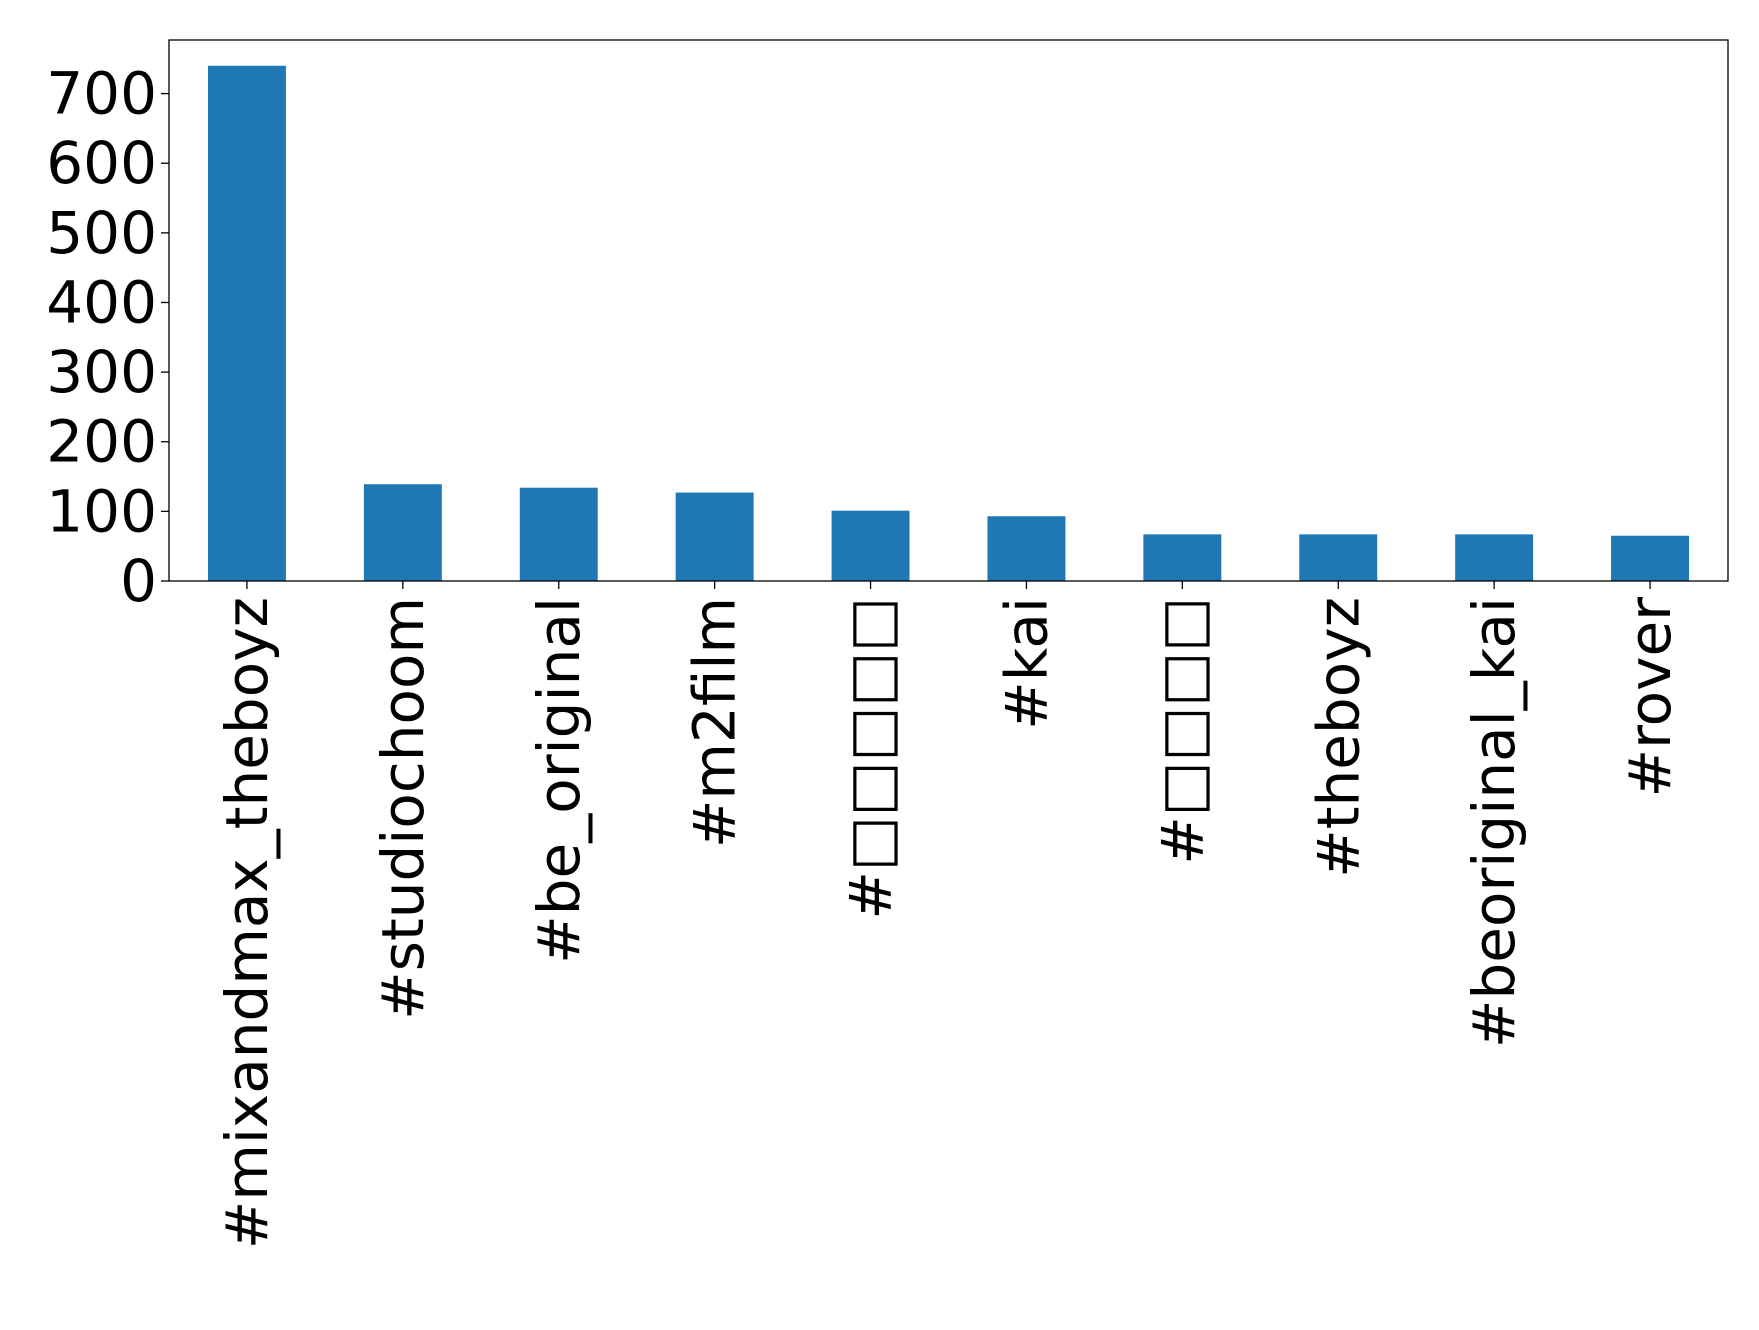 This screenshot has height=1330, width=1759. What do you see at coordinates (101, 372) in the screenshot?
I see `y-tick-label: 300` at bounding box center [101, 372].